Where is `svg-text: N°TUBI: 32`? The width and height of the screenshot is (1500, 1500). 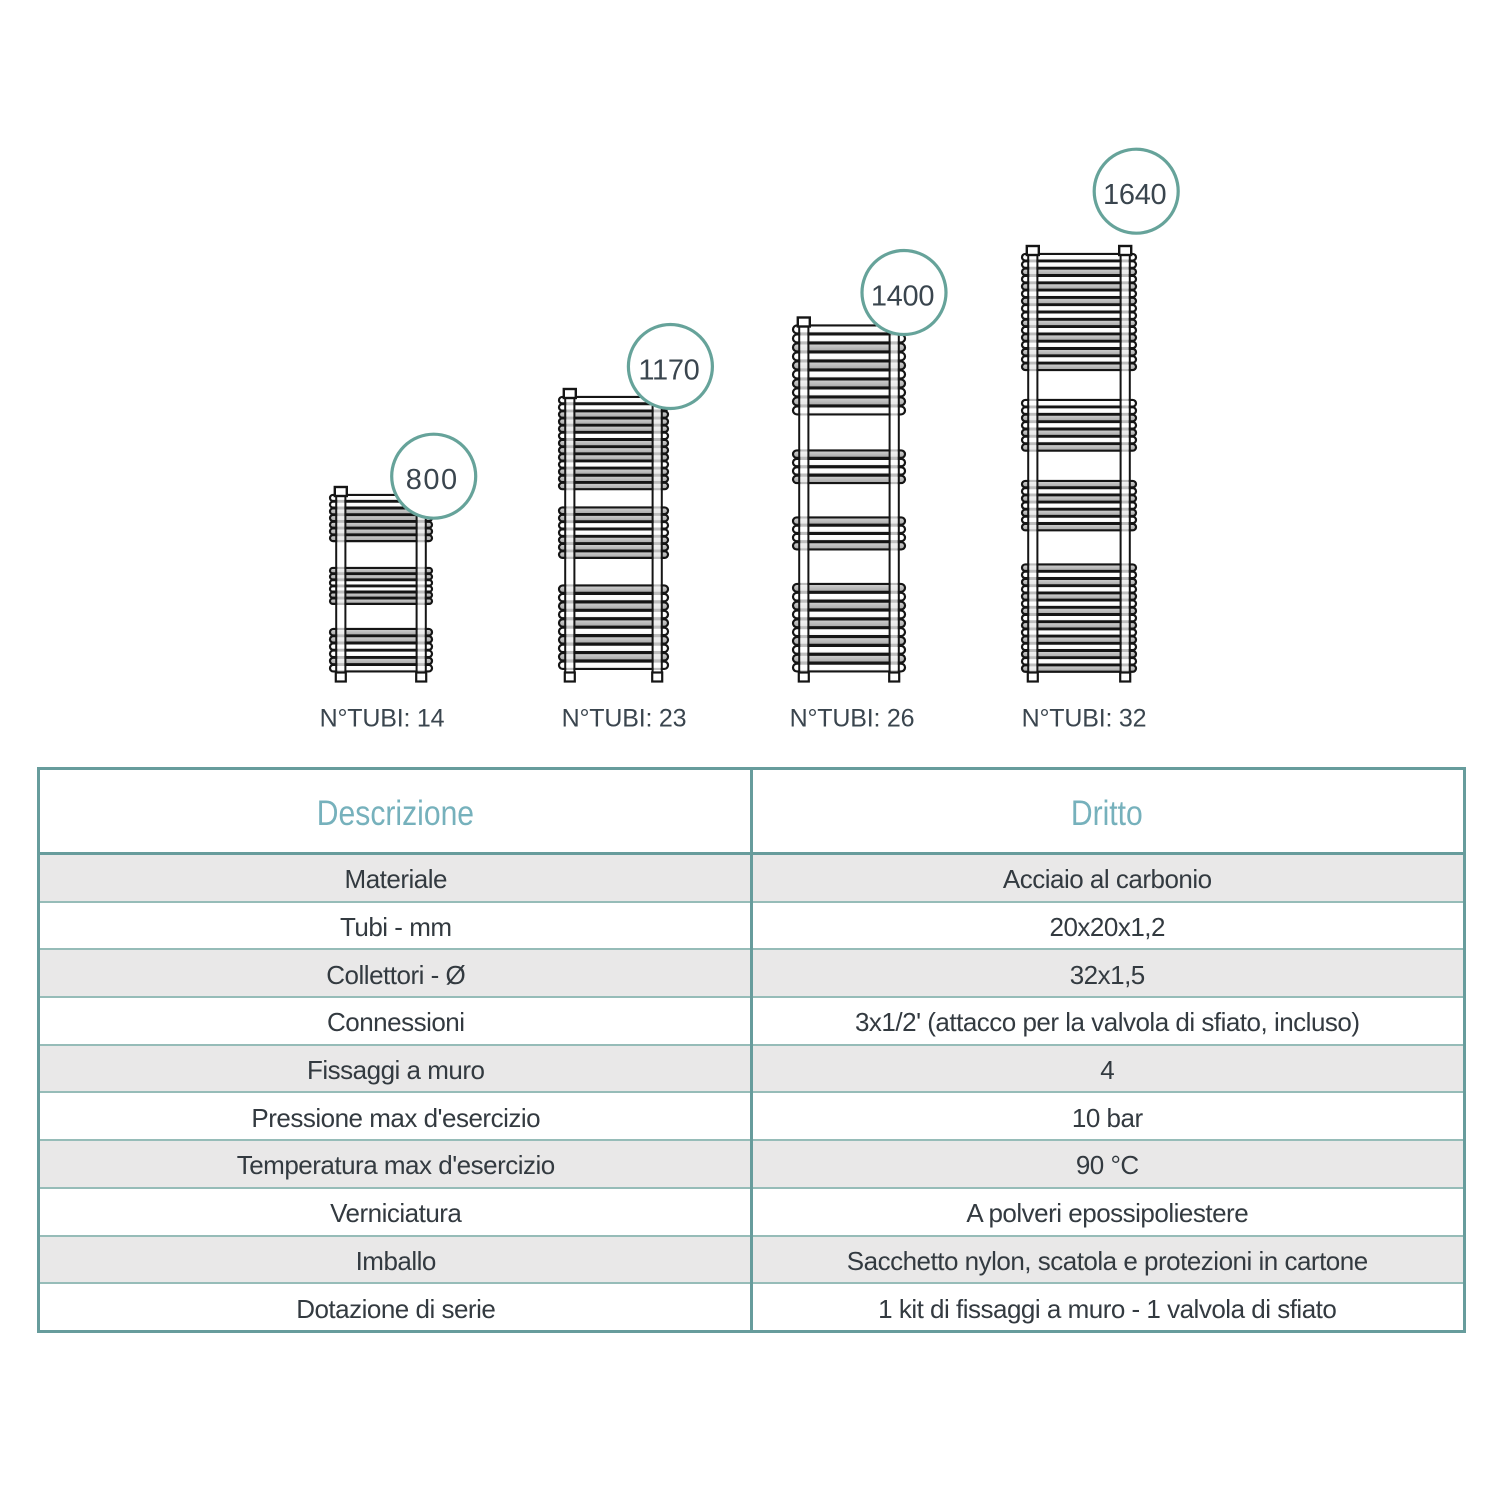 svg-text: N°TUBI: 32 is located at coordinates (1084, 719).